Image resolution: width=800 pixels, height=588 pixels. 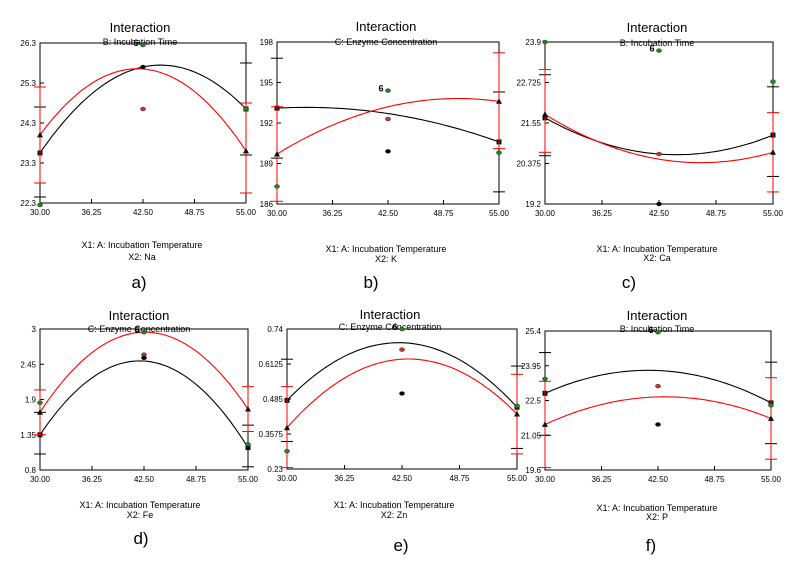 What do you see at coordinates (34, 329) in the screenshot?
I see `y-tick-label: 3` at bounding box center [34, 329].